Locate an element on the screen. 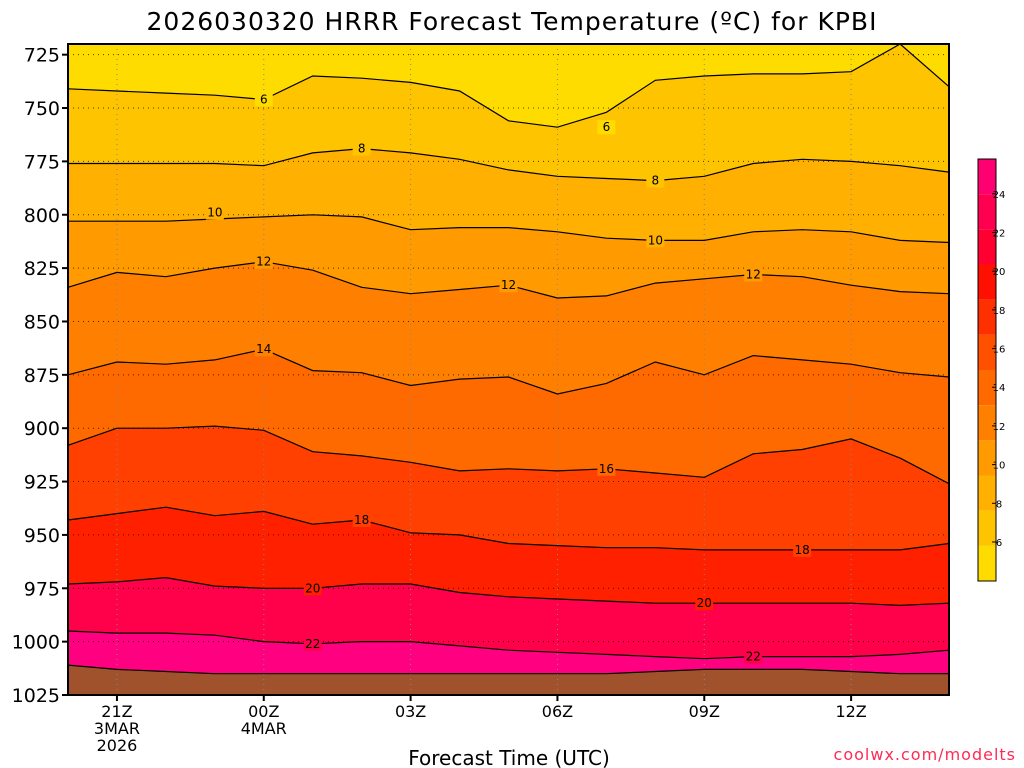 The width and height of the screenshot is (1024, 768). x-tick-label: 4MAR is located at coordinates (264, 728).